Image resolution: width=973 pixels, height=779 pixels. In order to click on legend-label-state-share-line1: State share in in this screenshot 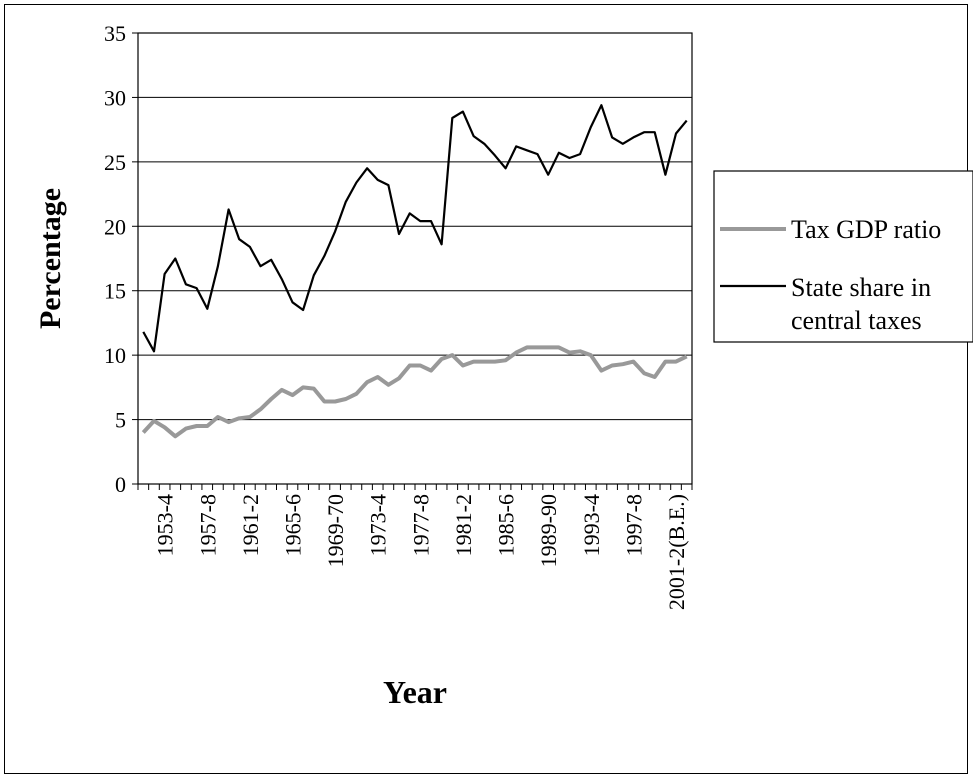, I will do `click(861, 287)`.